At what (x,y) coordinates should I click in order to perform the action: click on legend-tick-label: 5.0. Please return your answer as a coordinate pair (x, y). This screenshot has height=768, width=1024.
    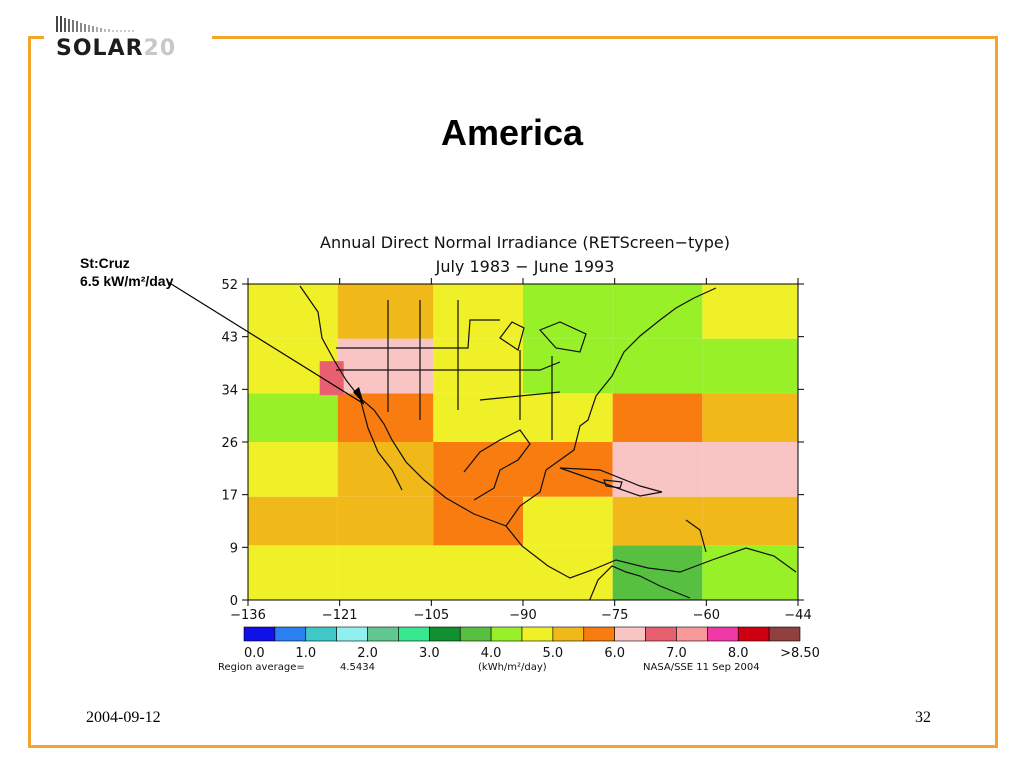
    Looking at the image, I should click on (553, 653).